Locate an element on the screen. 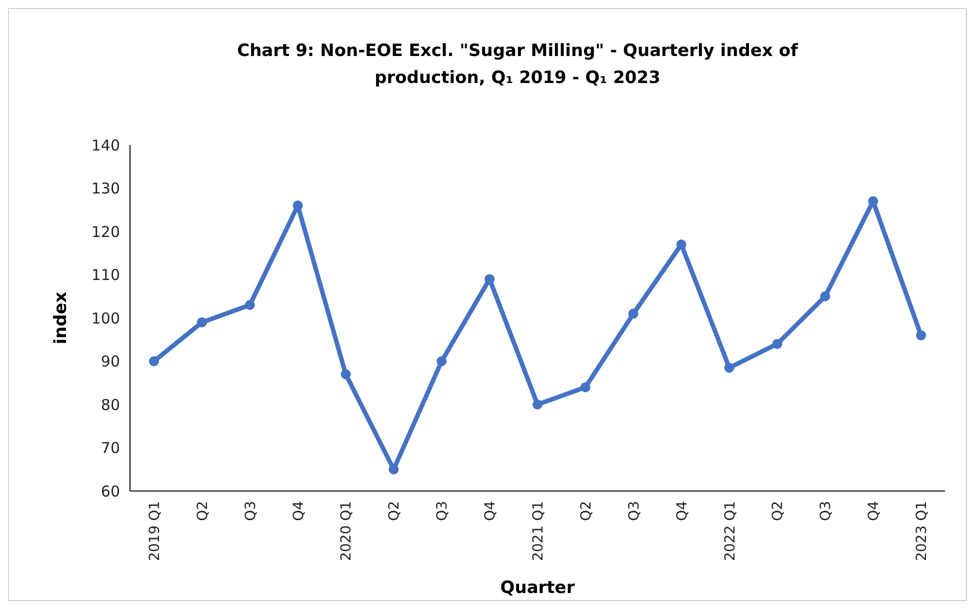 Image resolution: width=975 pixels, height=609 pixels. y-tick-label: 110 is located at coordinates (105, 275).